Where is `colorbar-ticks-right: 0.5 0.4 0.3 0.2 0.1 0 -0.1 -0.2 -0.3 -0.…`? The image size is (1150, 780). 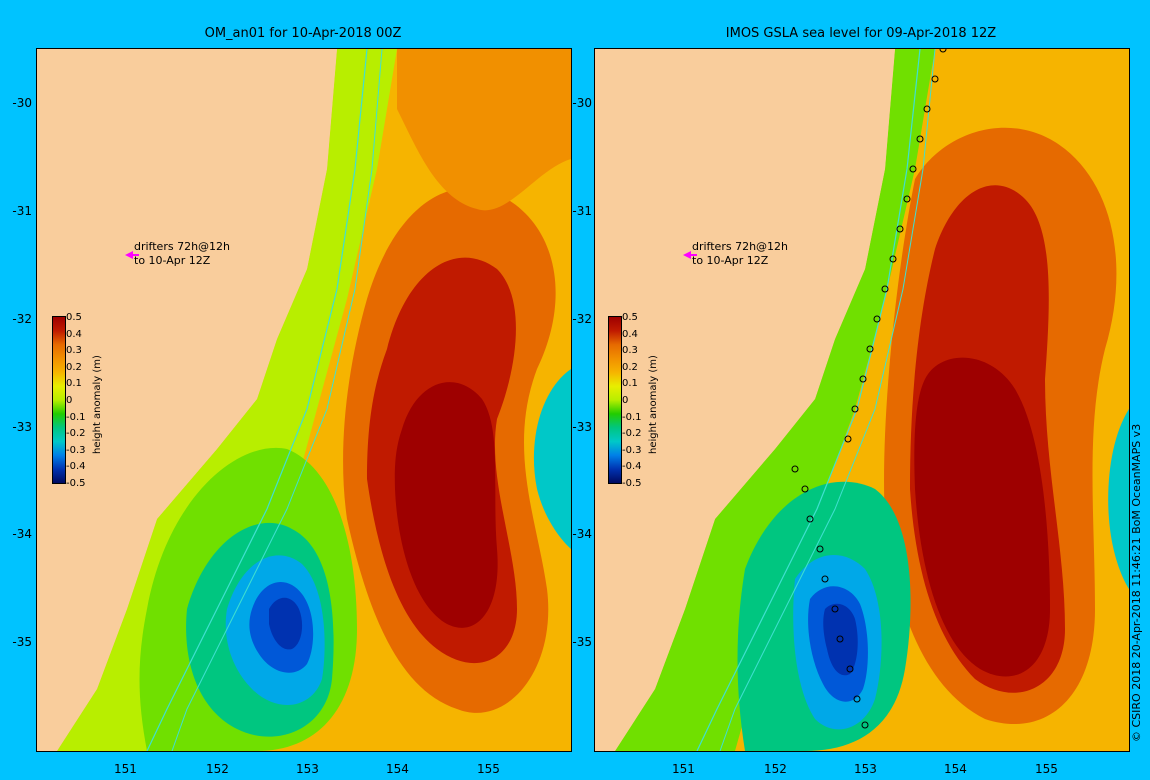 colorbar-ticks-right: 0.5 0.4 0.3 0.2 0.1 0 -0.1 -0.2 -0.3 -0.… is located at coordinates (632, 400).